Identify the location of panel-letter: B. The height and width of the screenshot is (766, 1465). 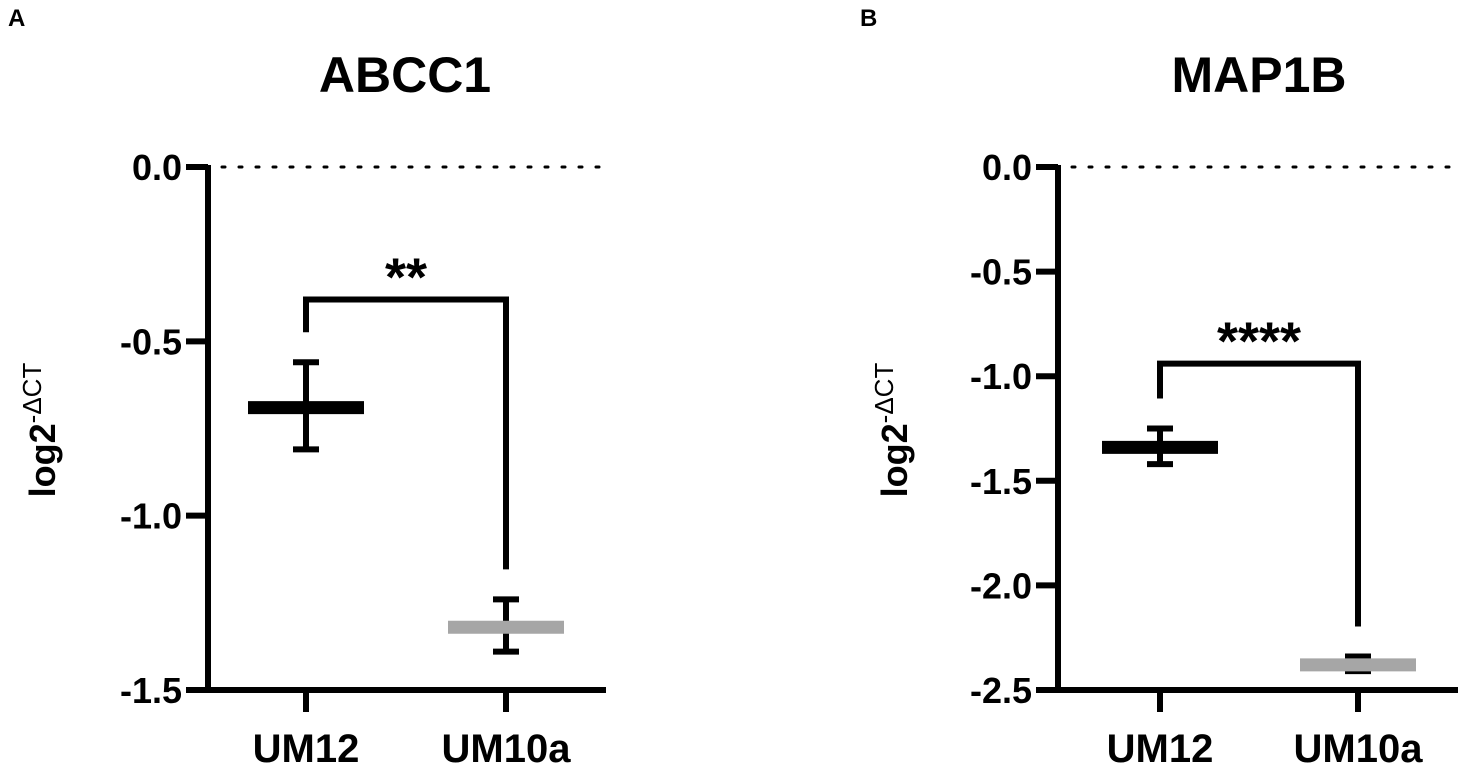
(868, 18).